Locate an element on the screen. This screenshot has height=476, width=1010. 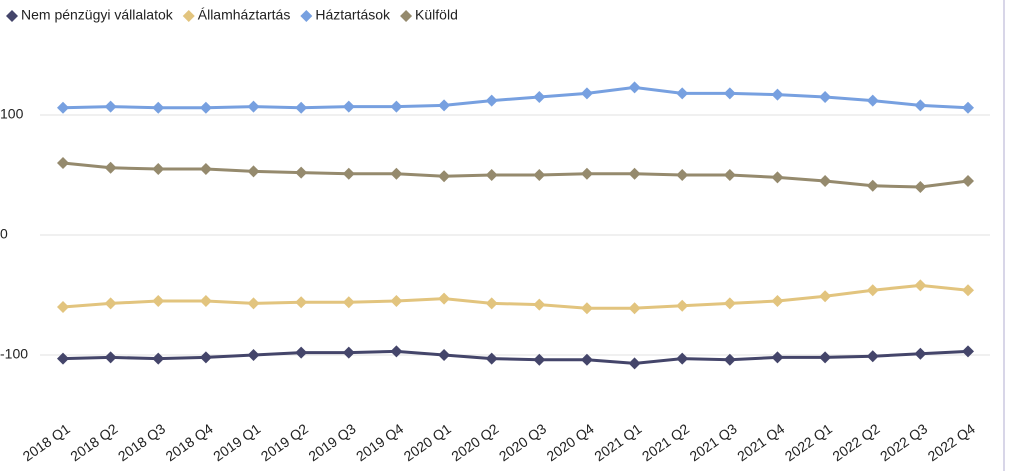
y-tick-label: 100 is located at coordinates (12, 114).